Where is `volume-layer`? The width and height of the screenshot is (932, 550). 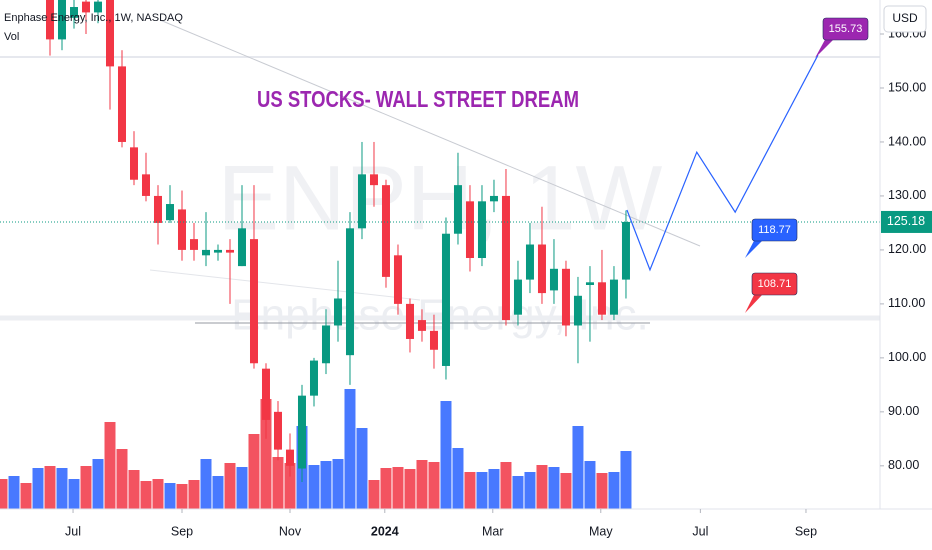
volume-layer is located at coordinates (316, 449).